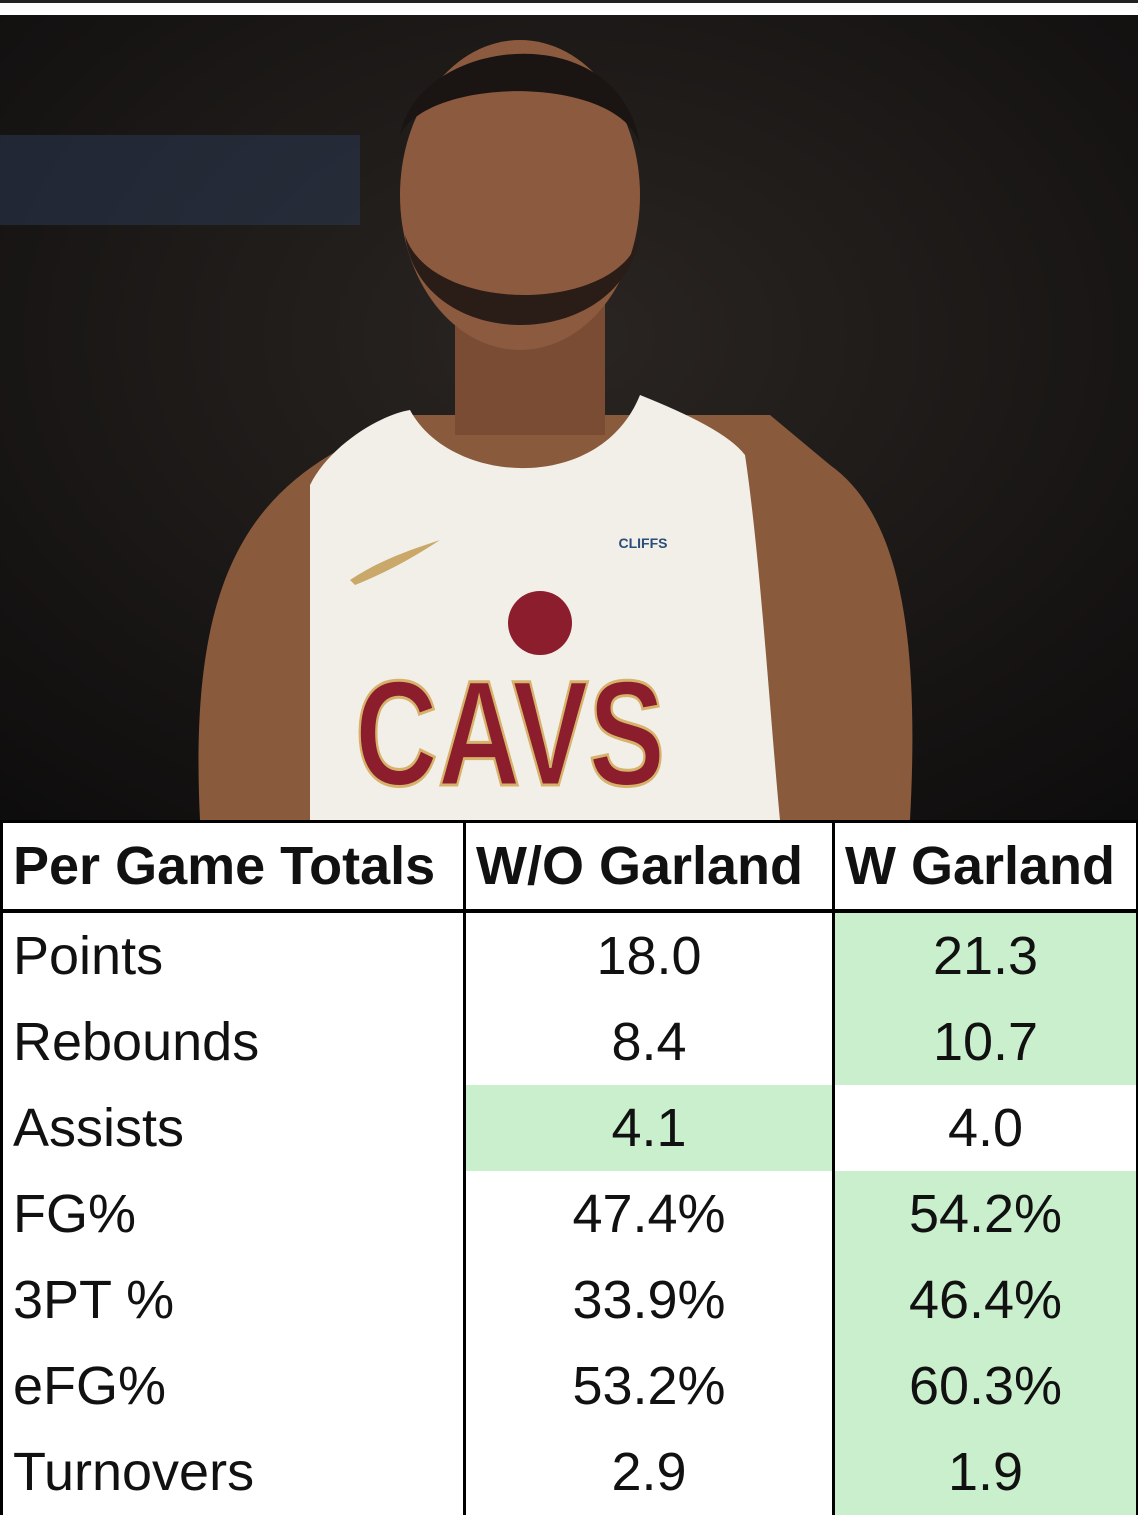  What do you see at coordinates (233, 1472) in the screenshot?
I see `row-label: Turnovers` at bounding box center [233, 1472].